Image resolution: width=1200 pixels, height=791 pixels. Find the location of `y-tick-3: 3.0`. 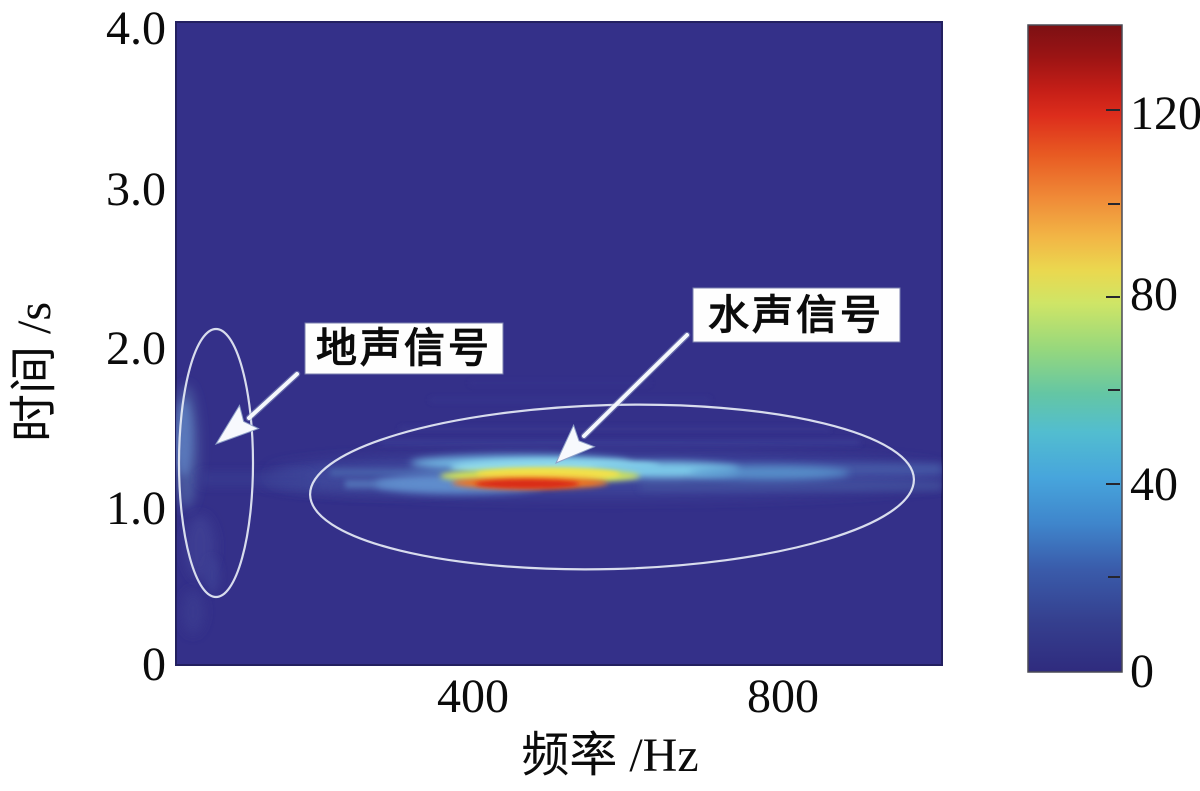

y-tick-3: 3.0 is located at coordinates (136, 189).